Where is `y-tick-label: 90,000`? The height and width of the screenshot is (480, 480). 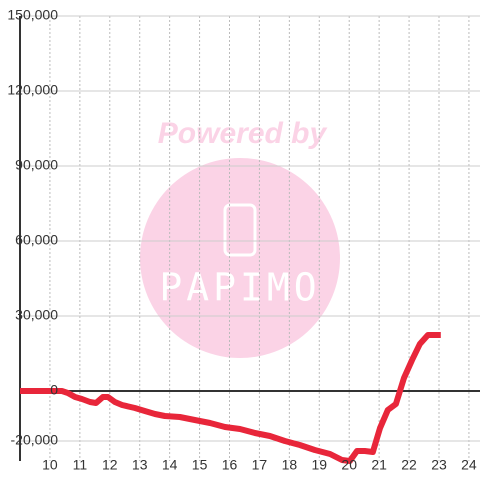
y-tick-label: 90,000 is located at coordinates (36, 165).